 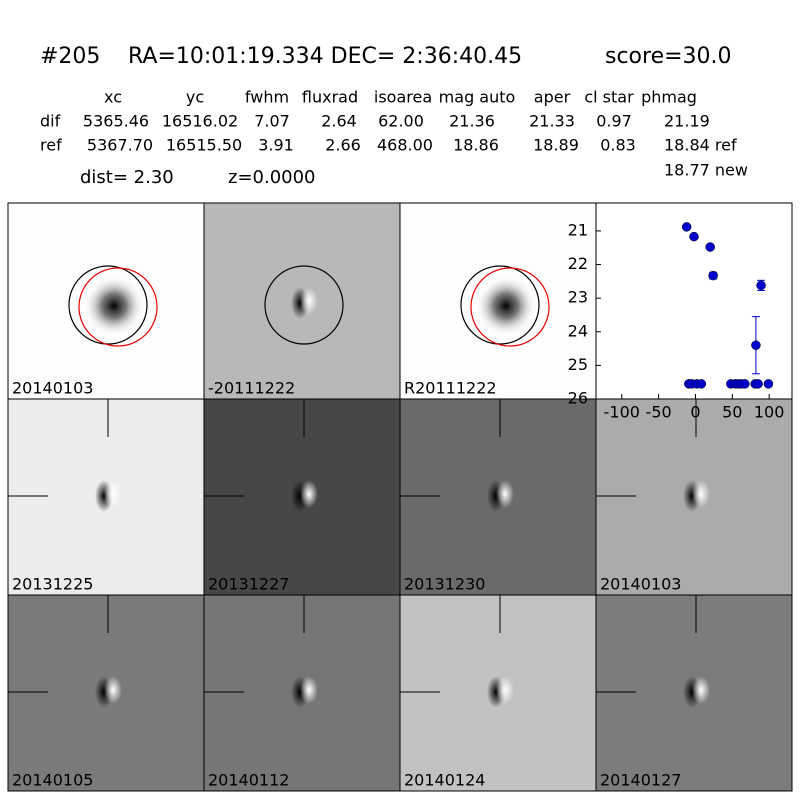 I want to click on image-panel: 20140112, so click(x=302, y=693).